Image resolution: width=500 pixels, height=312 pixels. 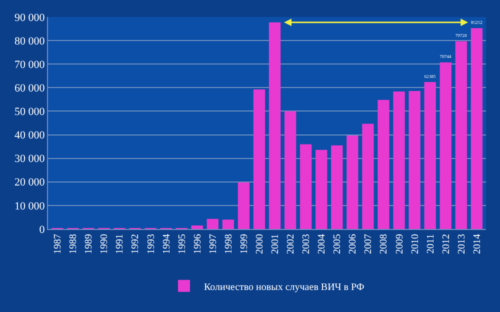 I want to click on x-tick-label: 2003, so click(x=306, y=244).